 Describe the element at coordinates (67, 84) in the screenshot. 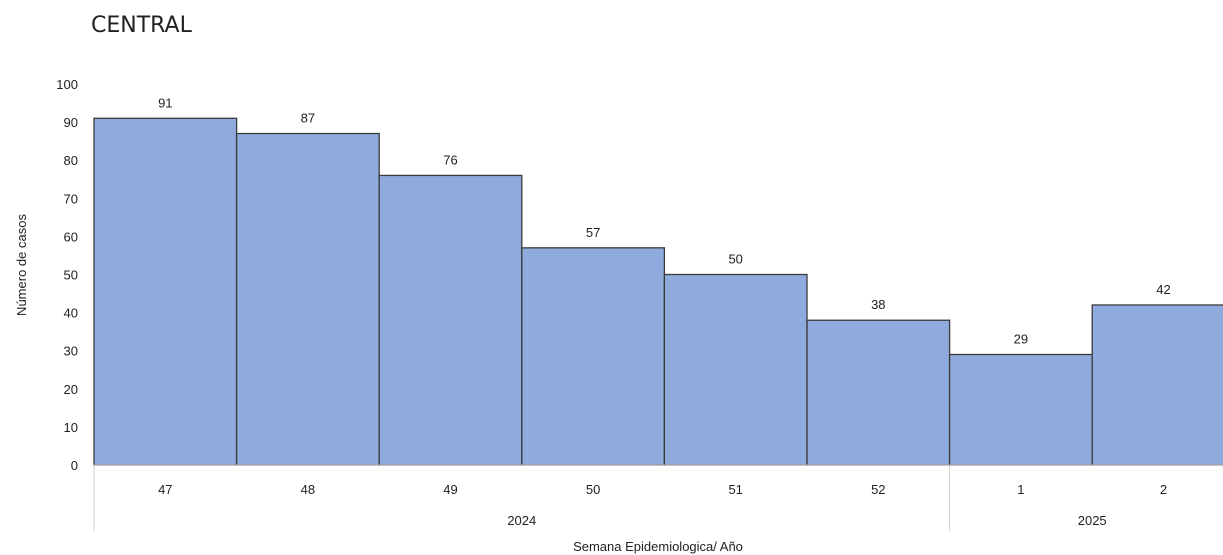

I see `y-tick-label: 100` at that location.